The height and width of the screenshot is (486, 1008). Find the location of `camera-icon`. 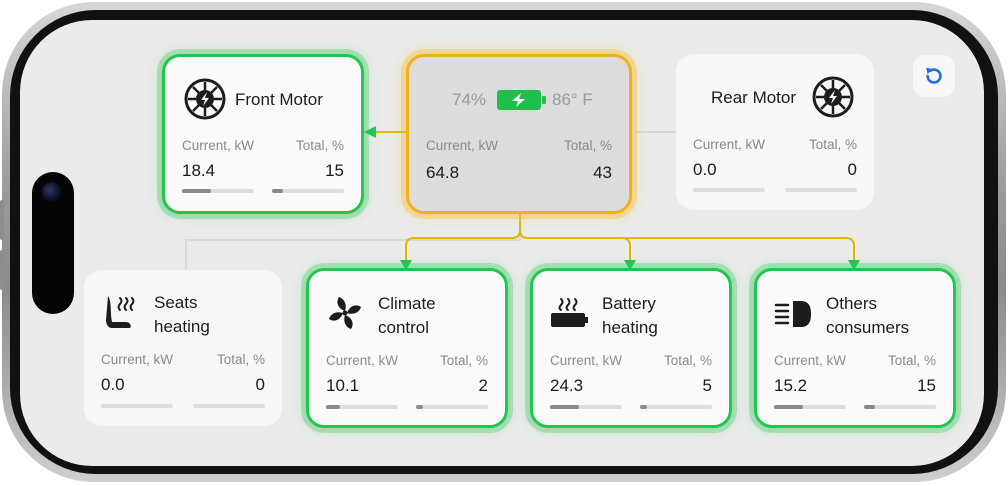

camera-icon is located at coordinates (52, 192).